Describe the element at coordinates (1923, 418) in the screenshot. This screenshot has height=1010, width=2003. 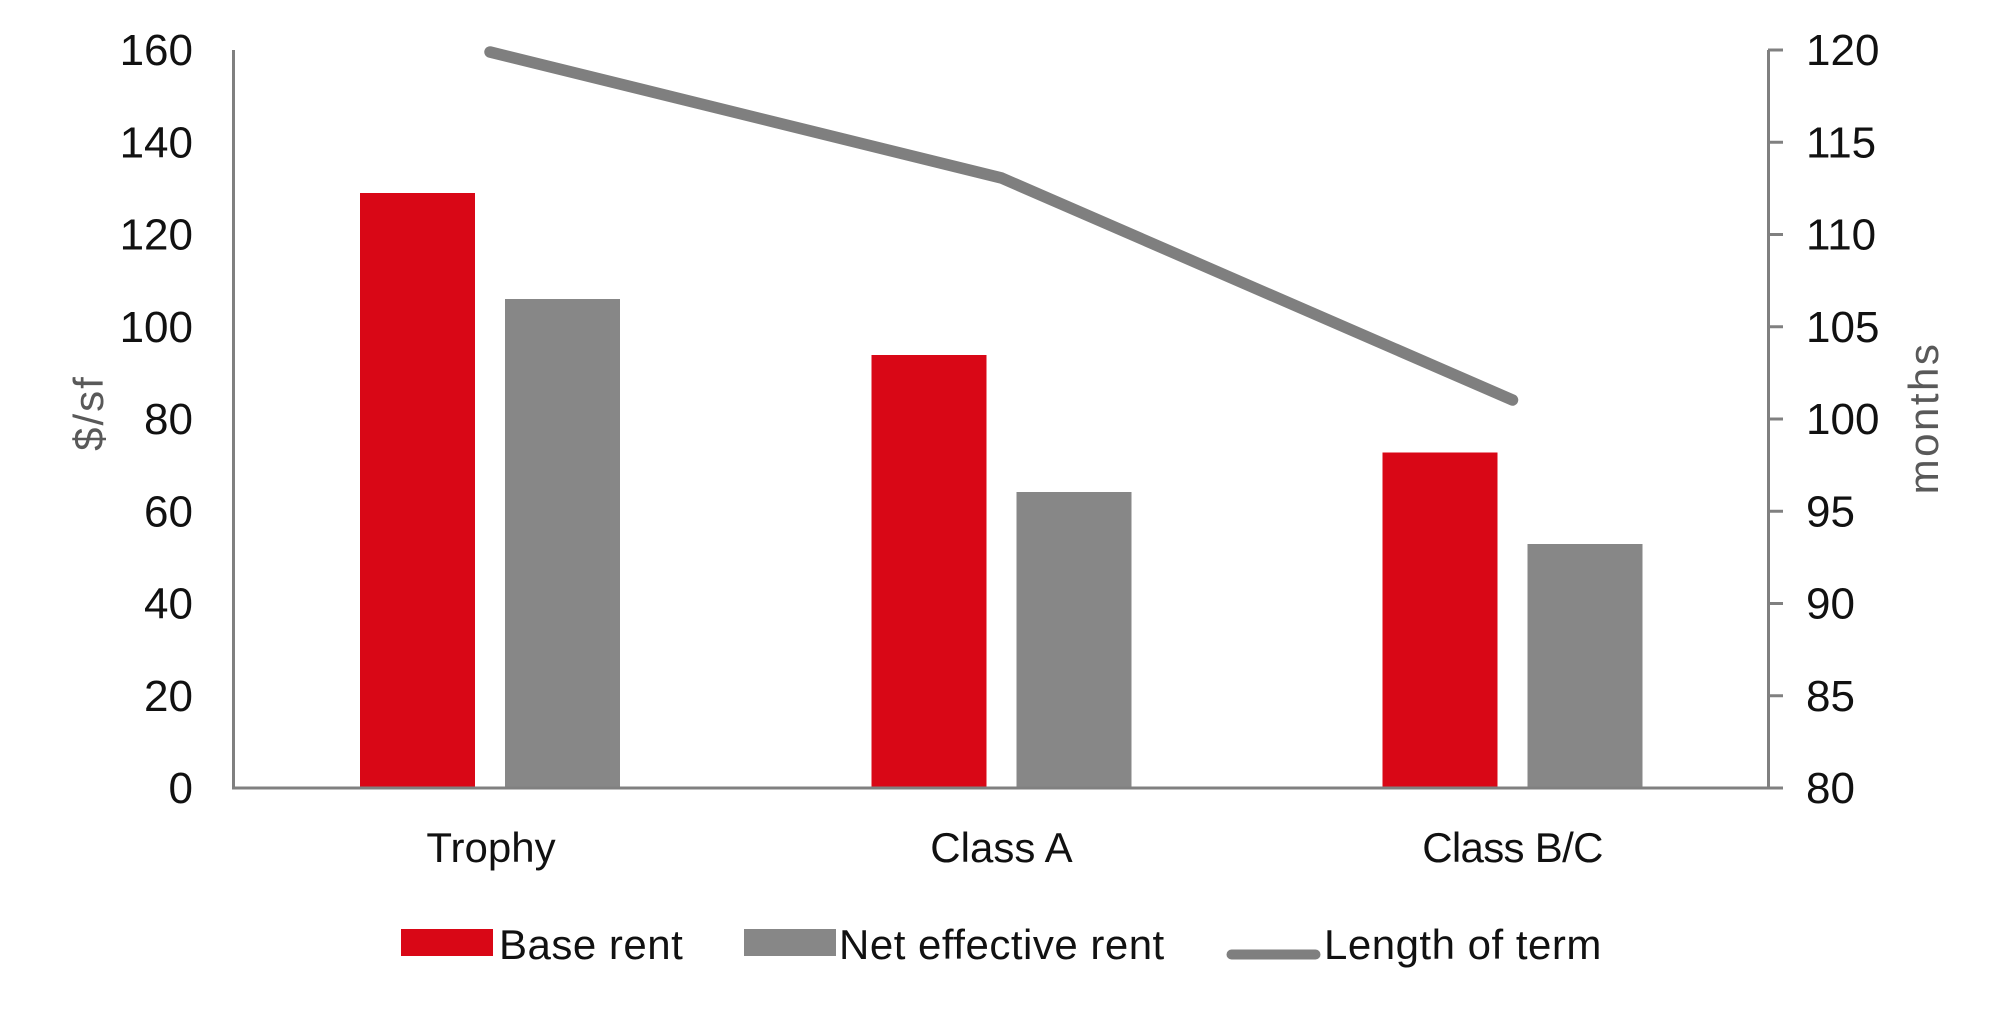
I see `svg-text: months` at that location.